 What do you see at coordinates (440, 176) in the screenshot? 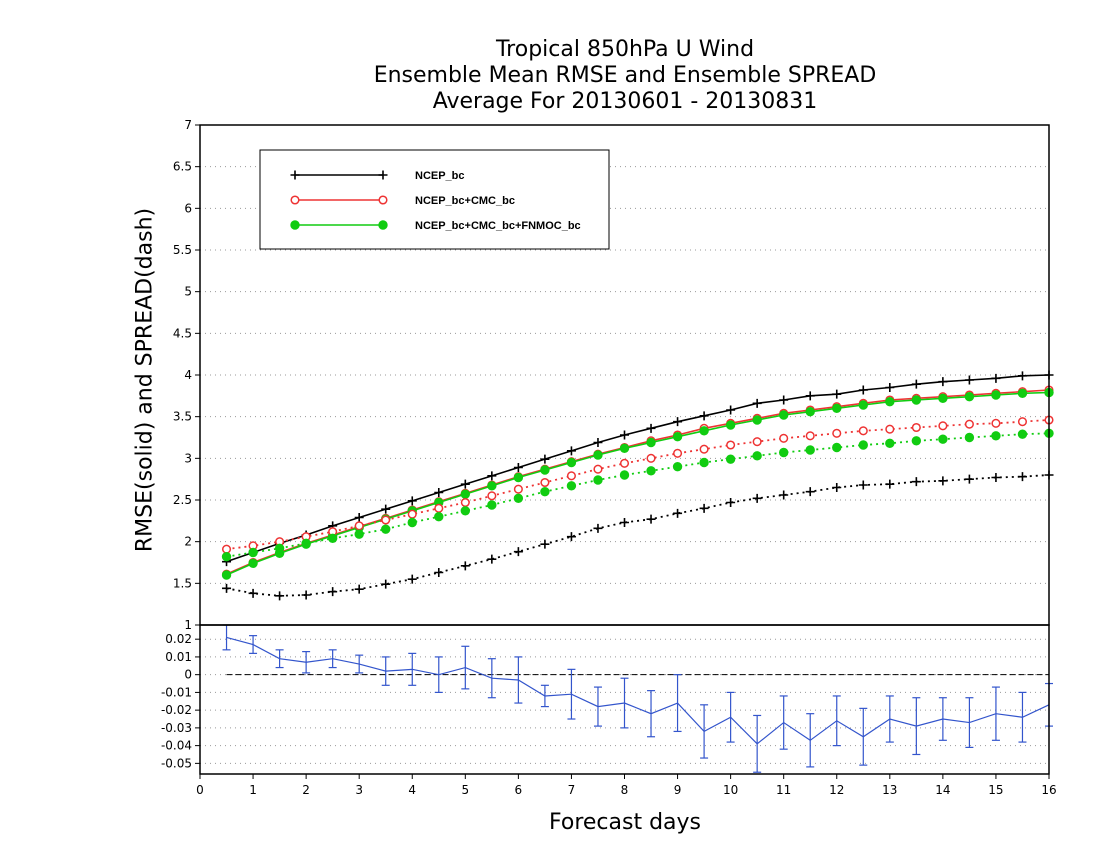
I see `legend-label: NCEP_bc` at bounding box center [440, 176].